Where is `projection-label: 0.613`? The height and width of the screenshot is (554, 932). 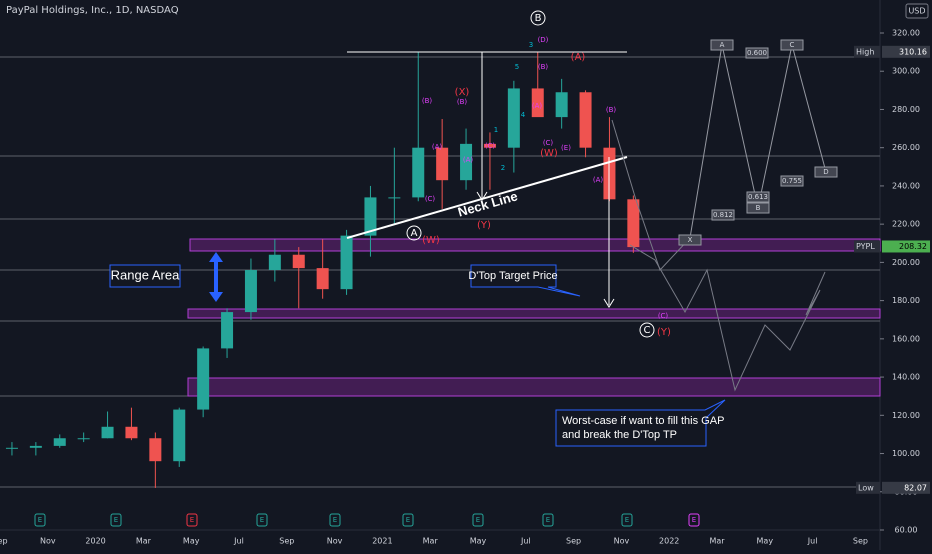 projection-label: 0.613 is located at coordinates (758, 197).